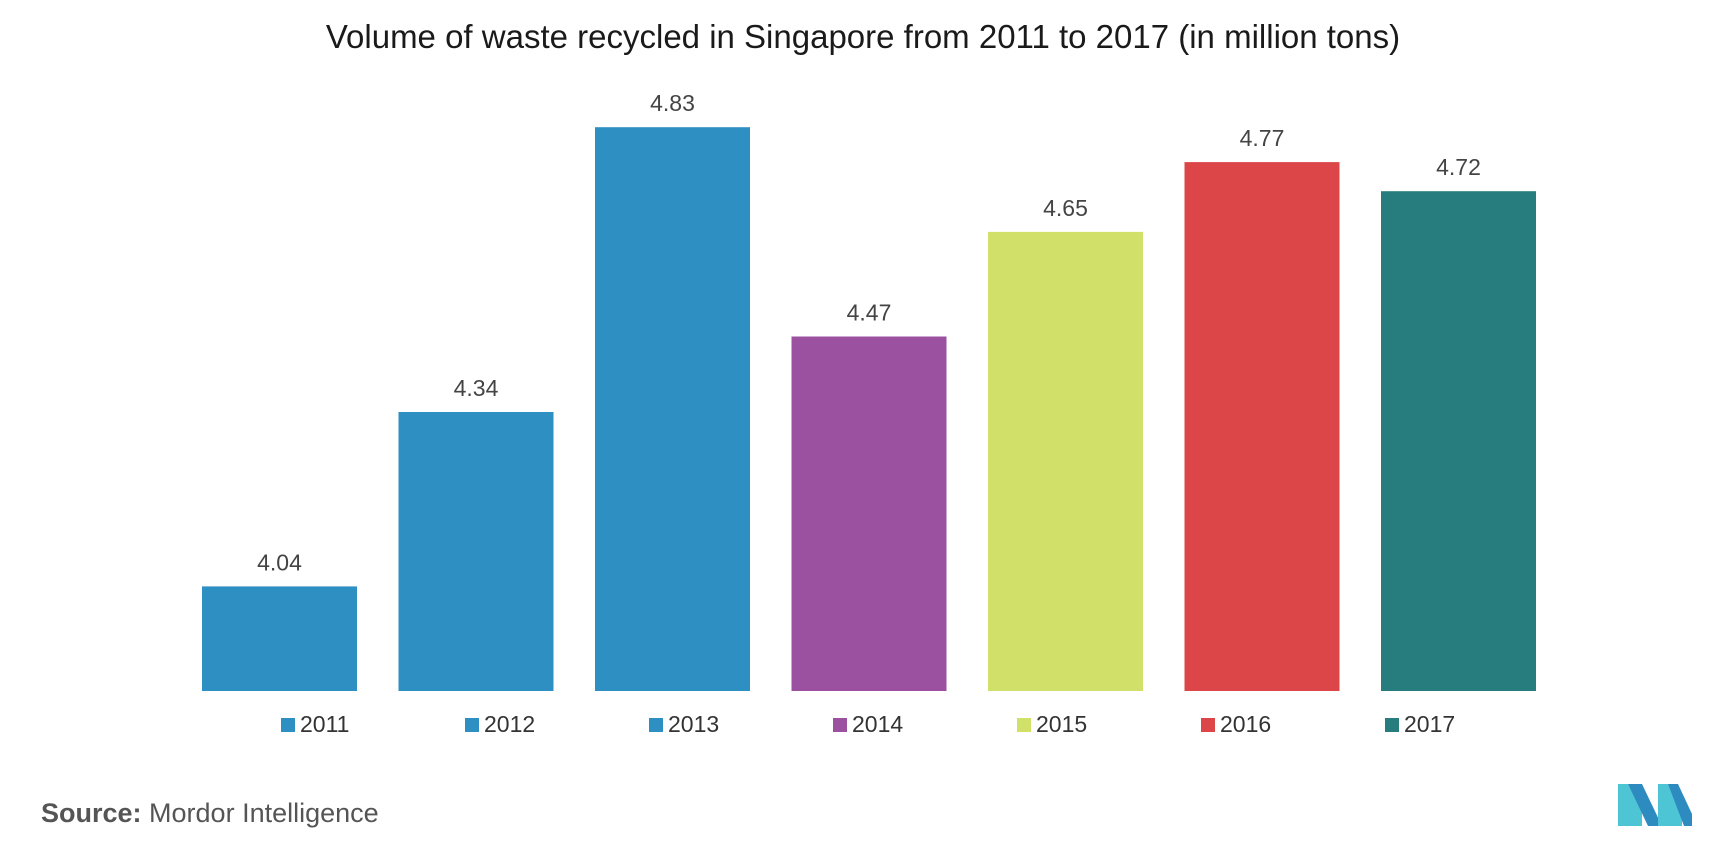 This screenshot has height=849, width=1726. I want to click on legend-swatch-2015, so click(1024, 725).